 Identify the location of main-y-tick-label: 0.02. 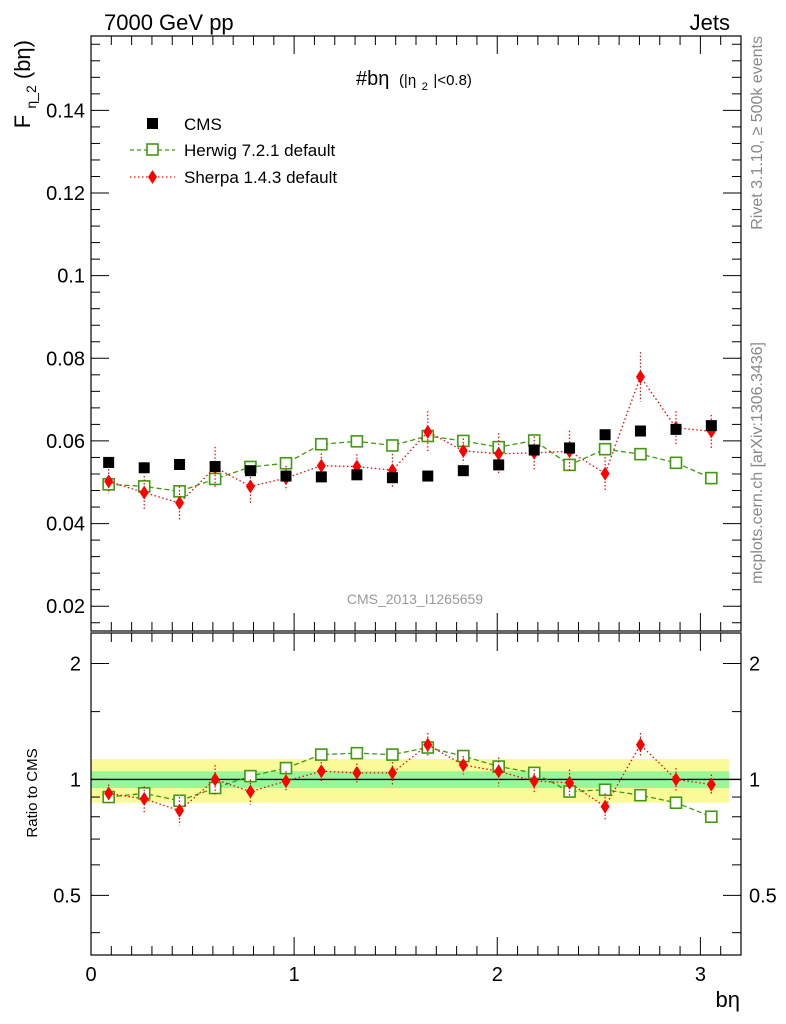
(65, 607).